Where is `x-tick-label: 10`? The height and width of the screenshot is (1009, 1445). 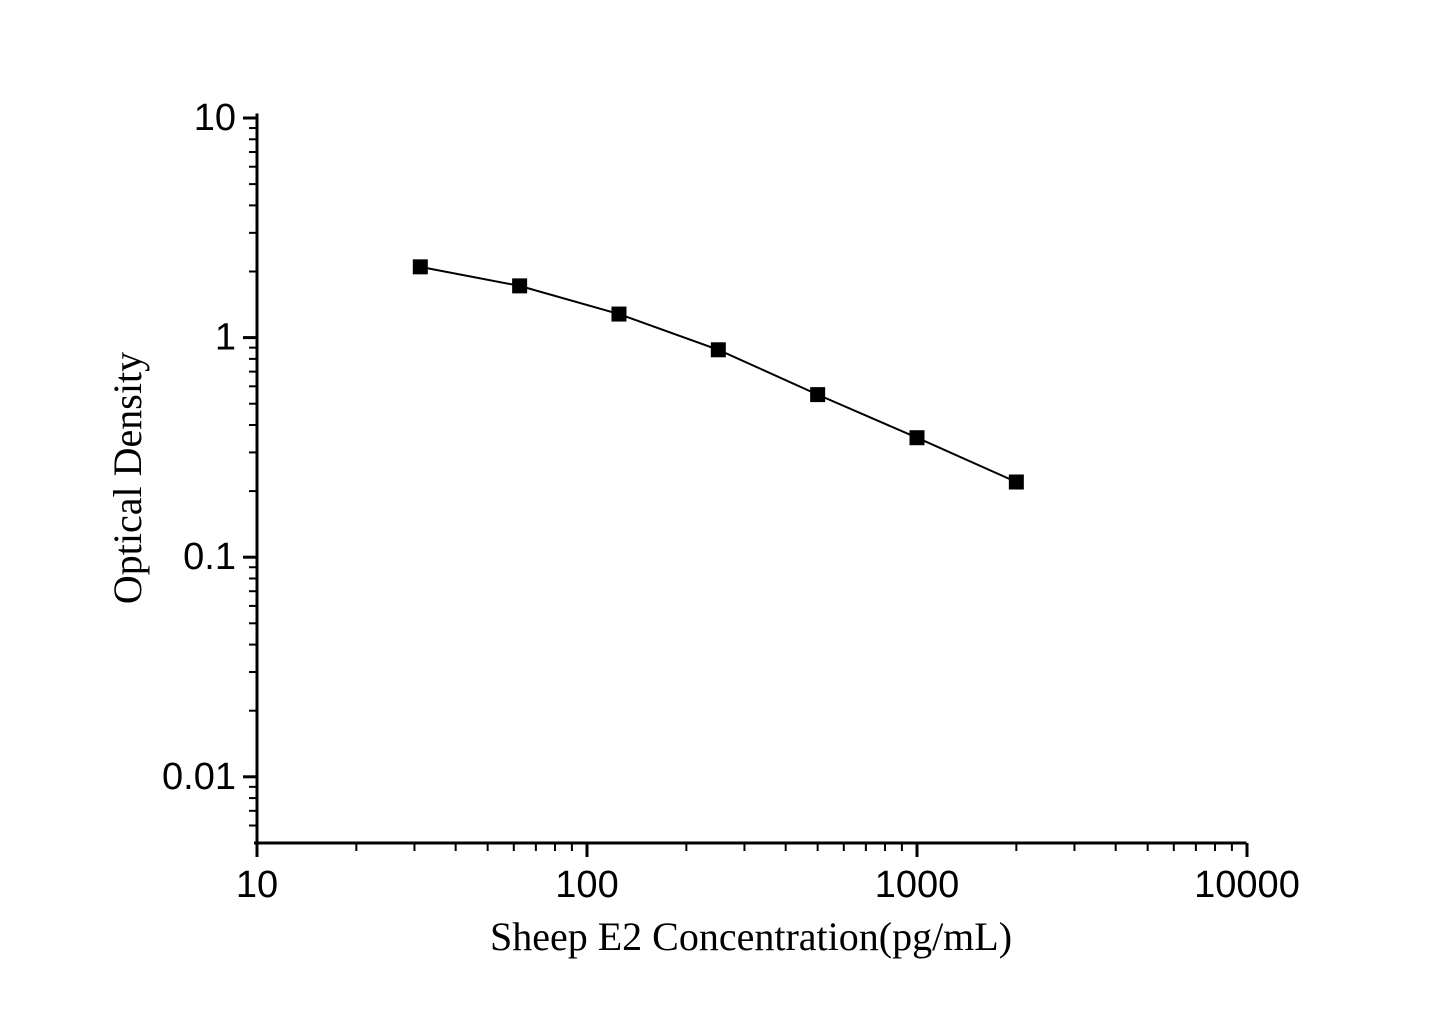 x-tick-label: 10 is located at coordinates (257, 885).